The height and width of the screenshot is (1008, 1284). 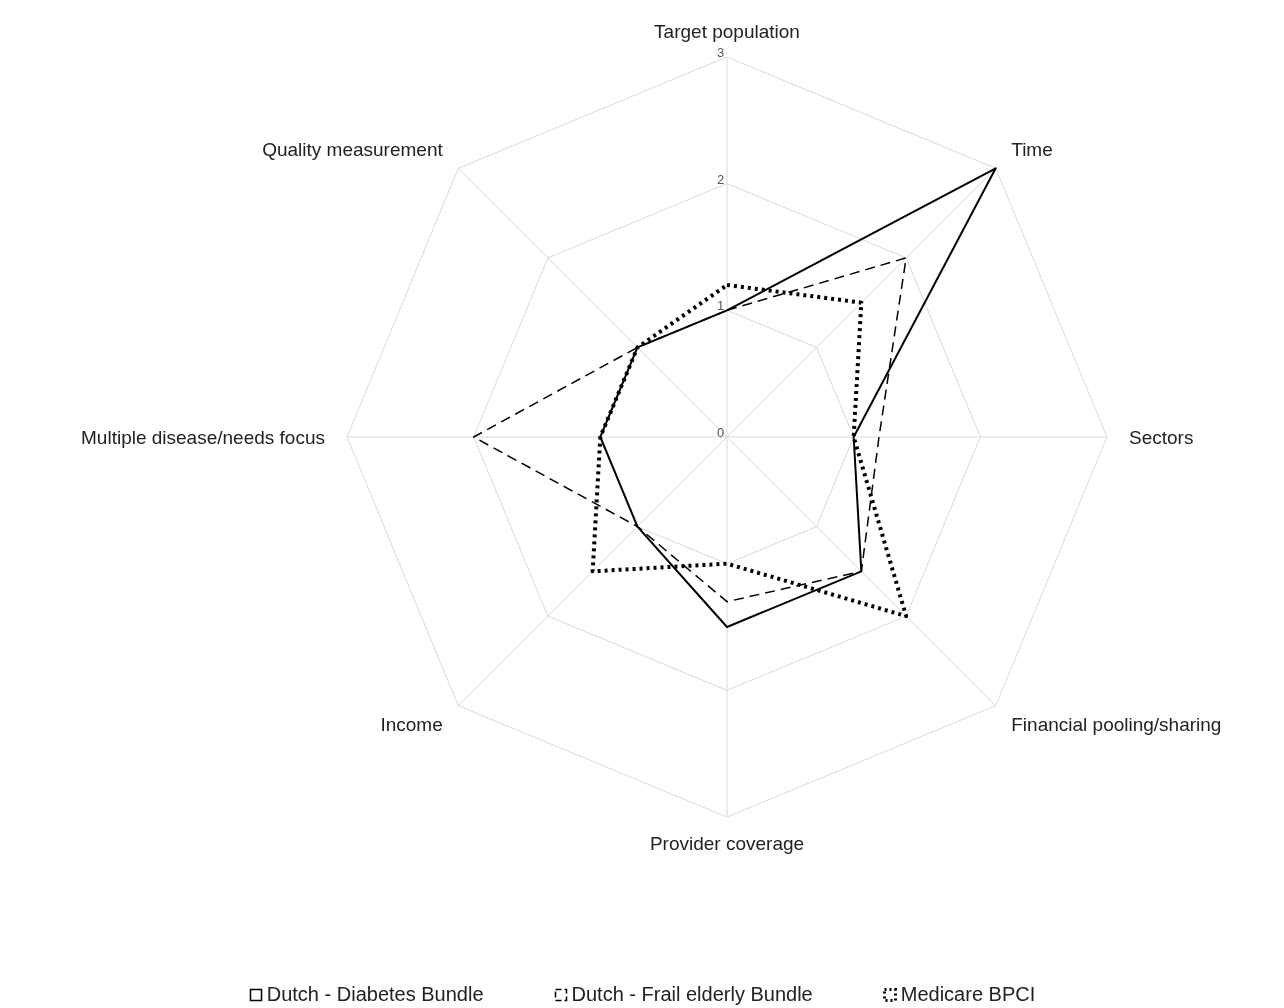 I want to click on legend-label: Dutch - Diabetes Bundle, so click(x=375, y=994).